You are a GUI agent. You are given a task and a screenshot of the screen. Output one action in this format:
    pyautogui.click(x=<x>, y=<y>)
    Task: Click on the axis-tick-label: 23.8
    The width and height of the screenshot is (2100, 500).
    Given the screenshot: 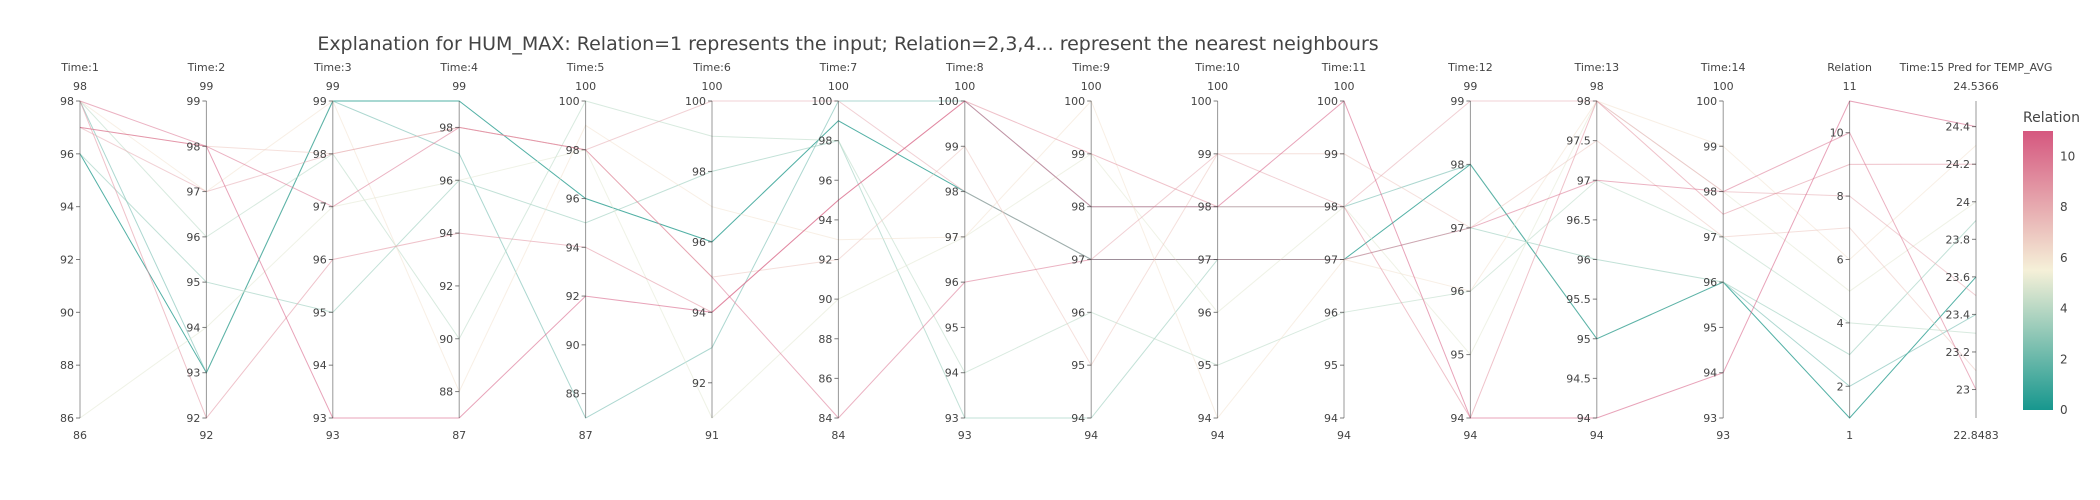 What is the action you would take?
    pyautogui.click(x=1958, y=239)
    